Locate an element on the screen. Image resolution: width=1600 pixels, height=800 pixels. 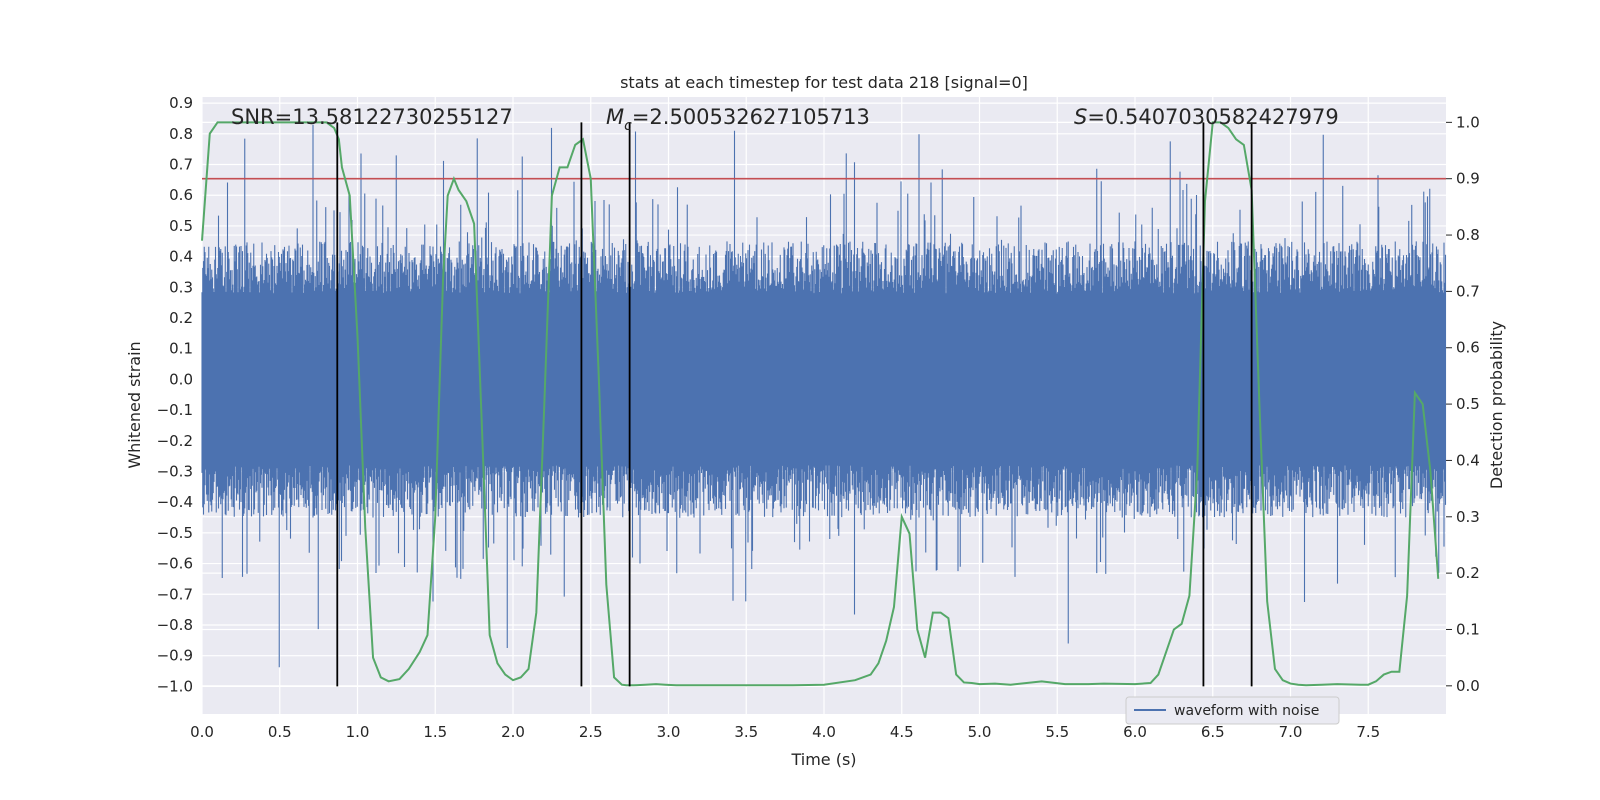
y-tick-label: −0.4 is located at coordinates (175, 502).